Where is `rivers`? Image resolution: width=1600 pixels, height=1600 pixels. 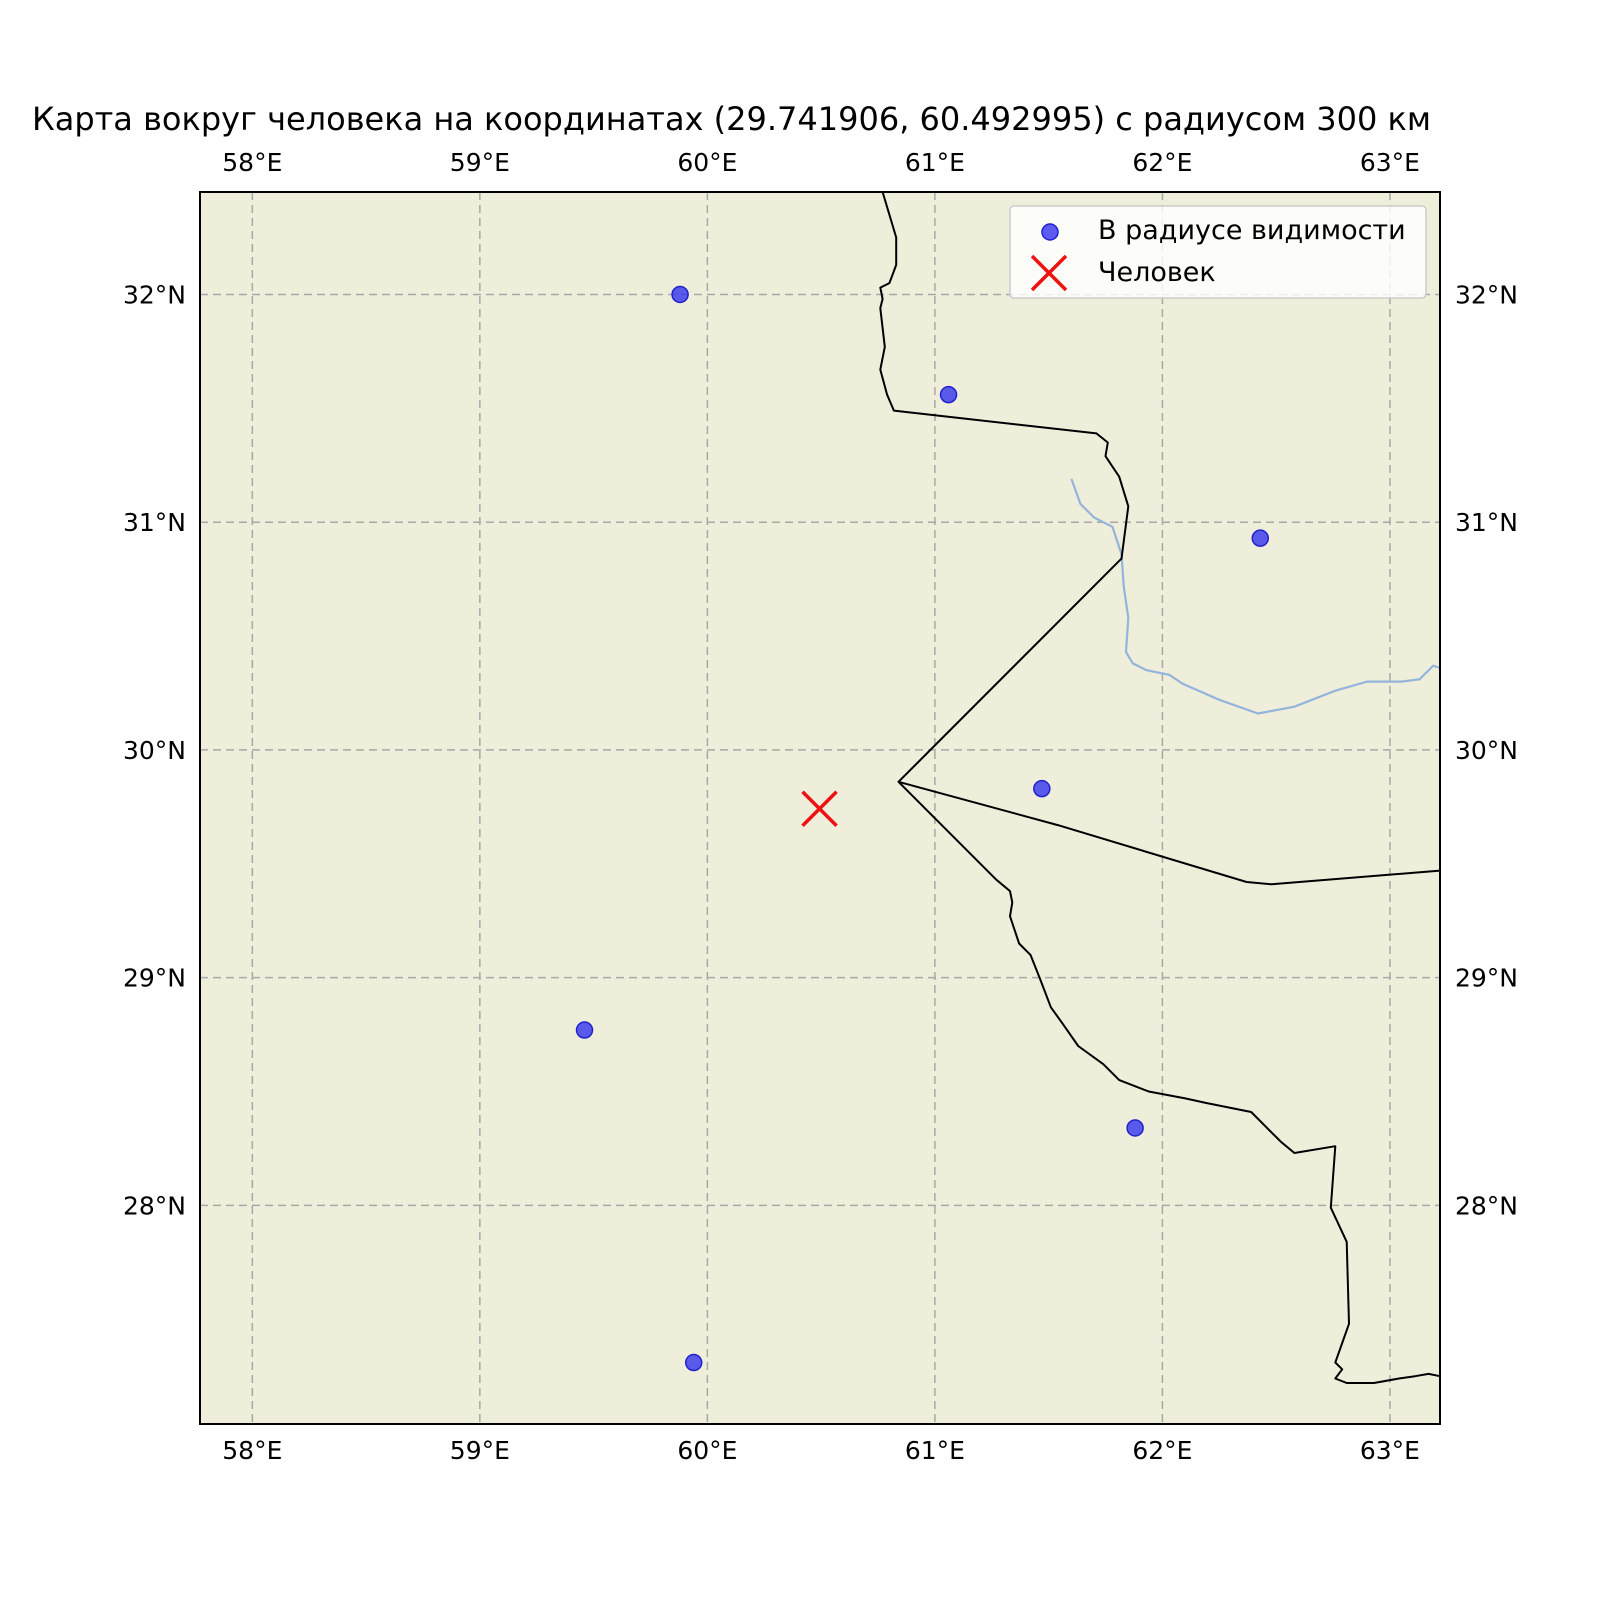
rivers is located at coordinates (1255, 596).